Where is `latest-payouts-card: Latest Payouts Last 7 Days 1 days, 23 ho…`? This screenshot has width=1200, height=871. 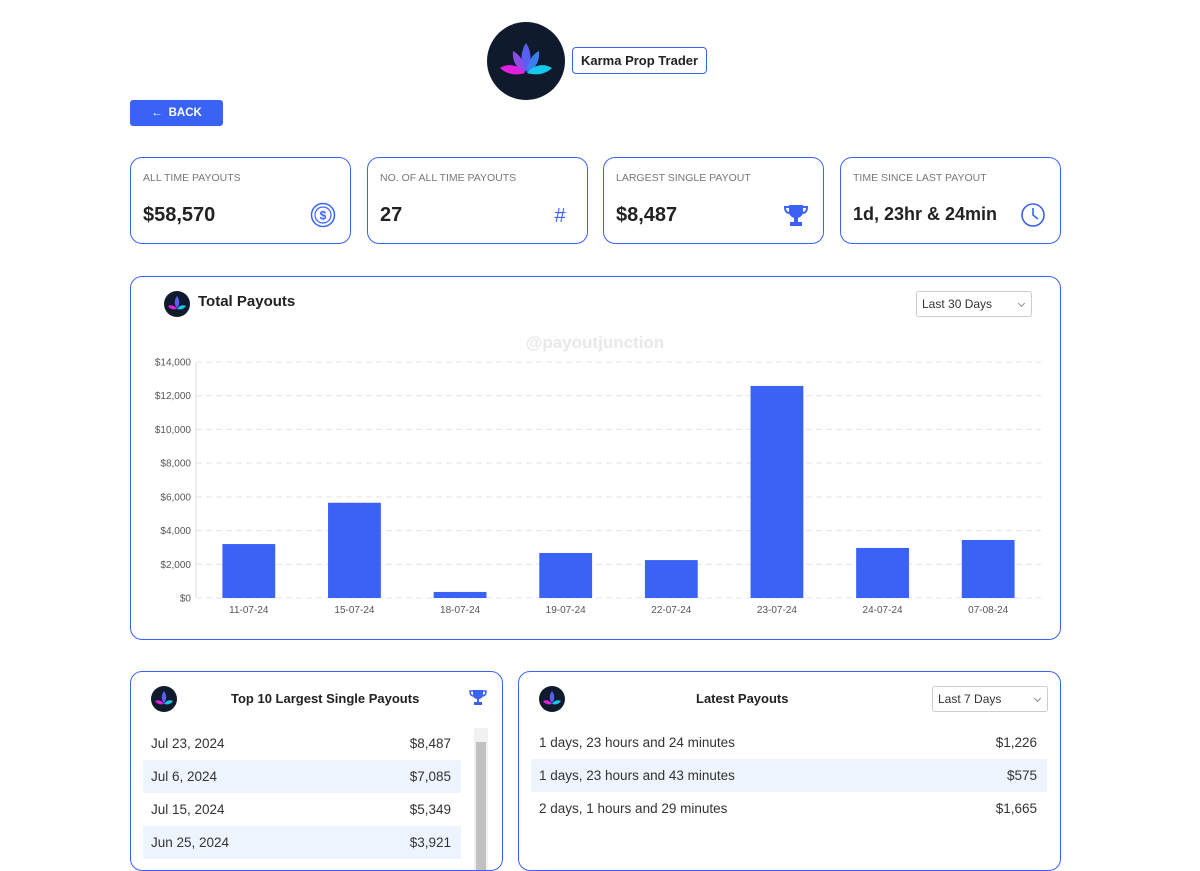 latest-payouts-card: Latest Payouts Last 7 Days 1 days, 23 ho… is located at coordinates (789, 771).